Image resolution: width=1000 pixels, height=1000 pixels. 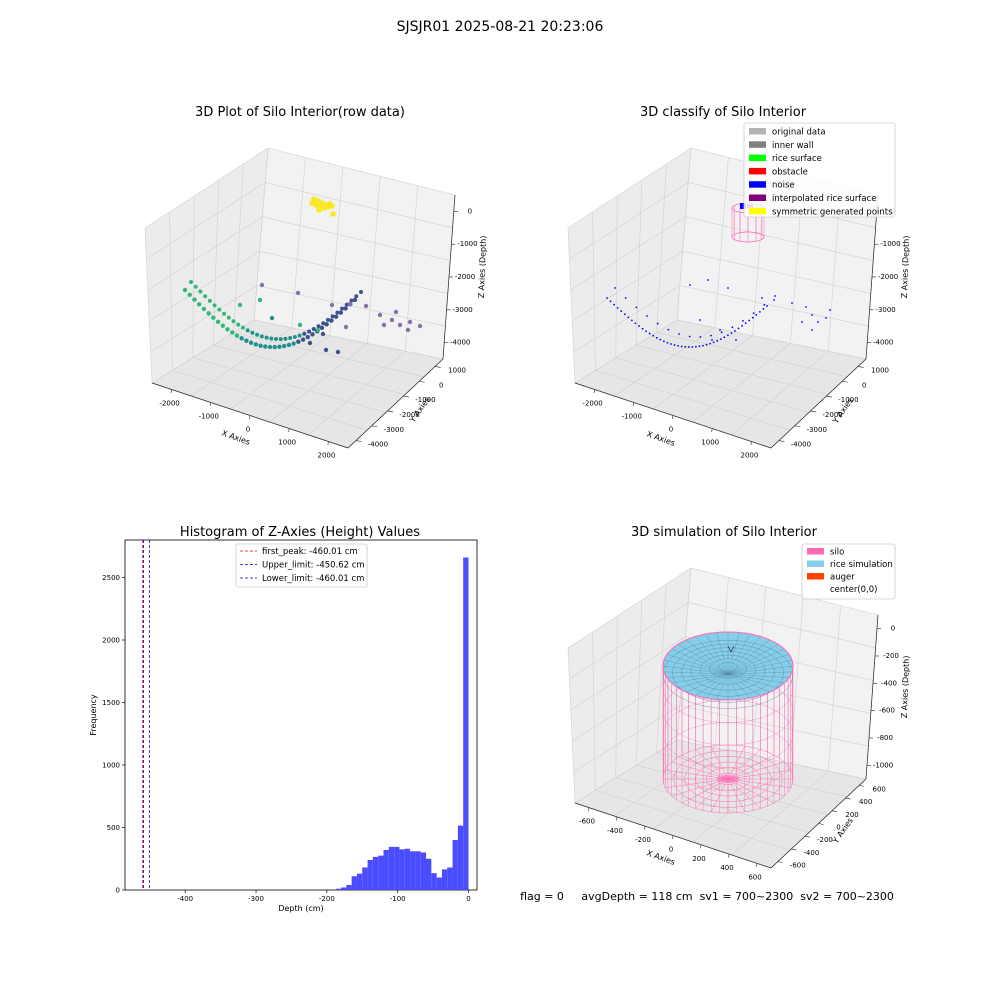 What do you see at coordinates (818, 403) in the screenshot?
I see `y-axis-line` at bounding box center [818, 403].